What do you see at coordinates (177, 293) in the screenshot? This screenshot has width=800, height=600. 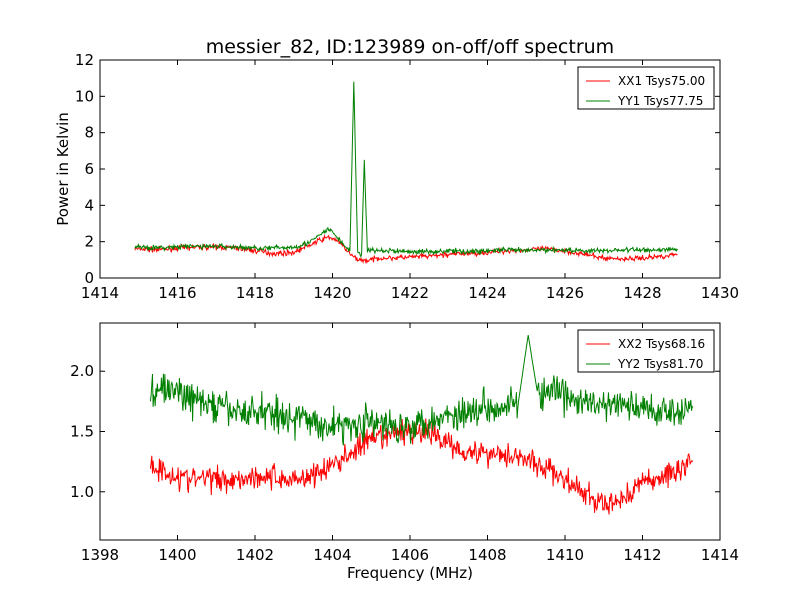 I see `x-tick-label: 1416` at bounding box center [177, 293].